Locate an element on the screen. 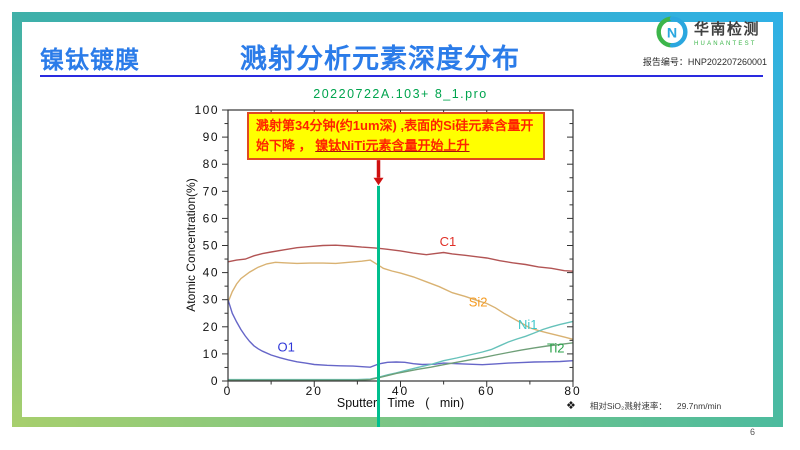 The width and height of the screenshot is (800, 450). svg-text: N is located at coordinates (672, 33).